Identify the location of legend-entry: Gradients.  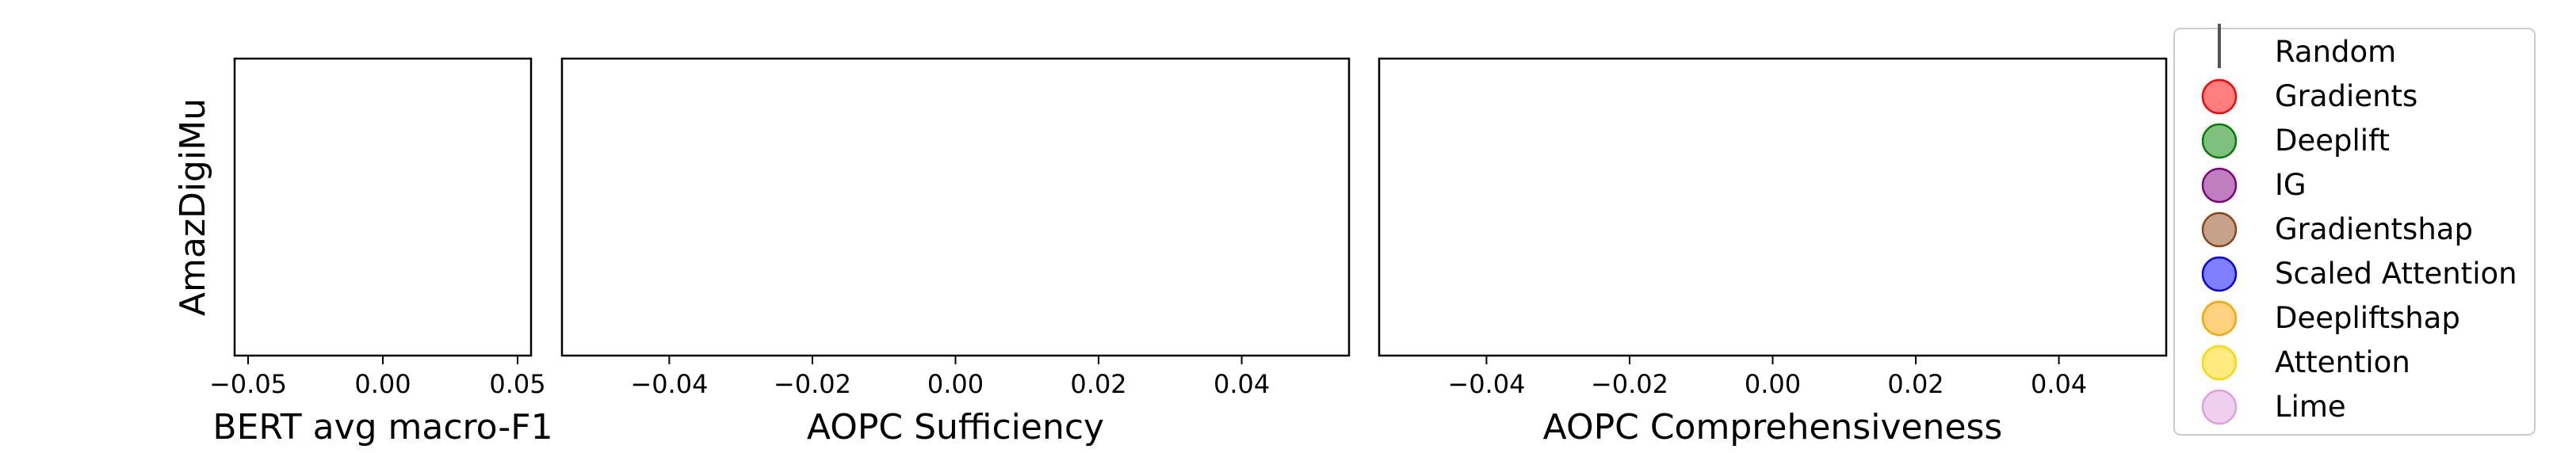
(2309, 96).